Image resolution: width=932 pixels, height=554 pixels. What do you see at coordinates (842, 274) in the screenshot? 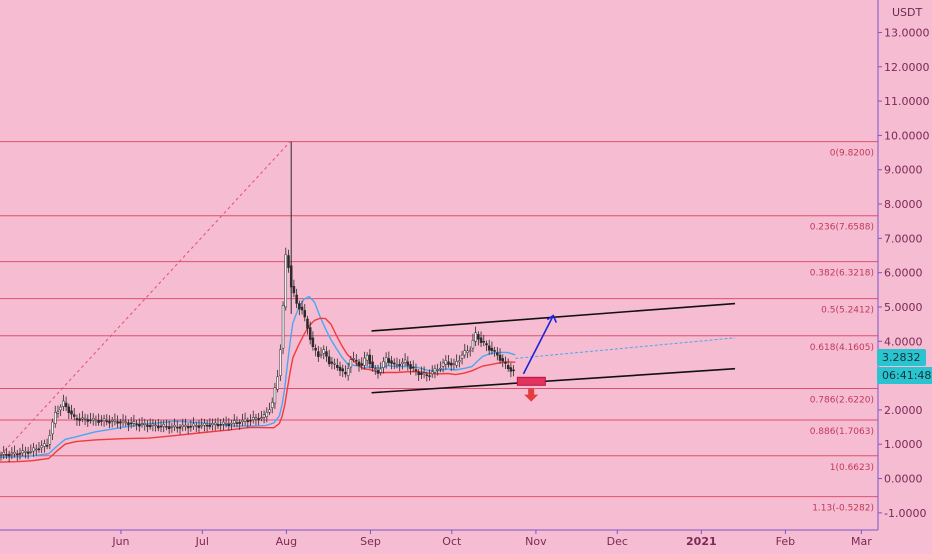
I see `fib-level-label: 0.382(6.3218)` at bounding box center [842, 274].